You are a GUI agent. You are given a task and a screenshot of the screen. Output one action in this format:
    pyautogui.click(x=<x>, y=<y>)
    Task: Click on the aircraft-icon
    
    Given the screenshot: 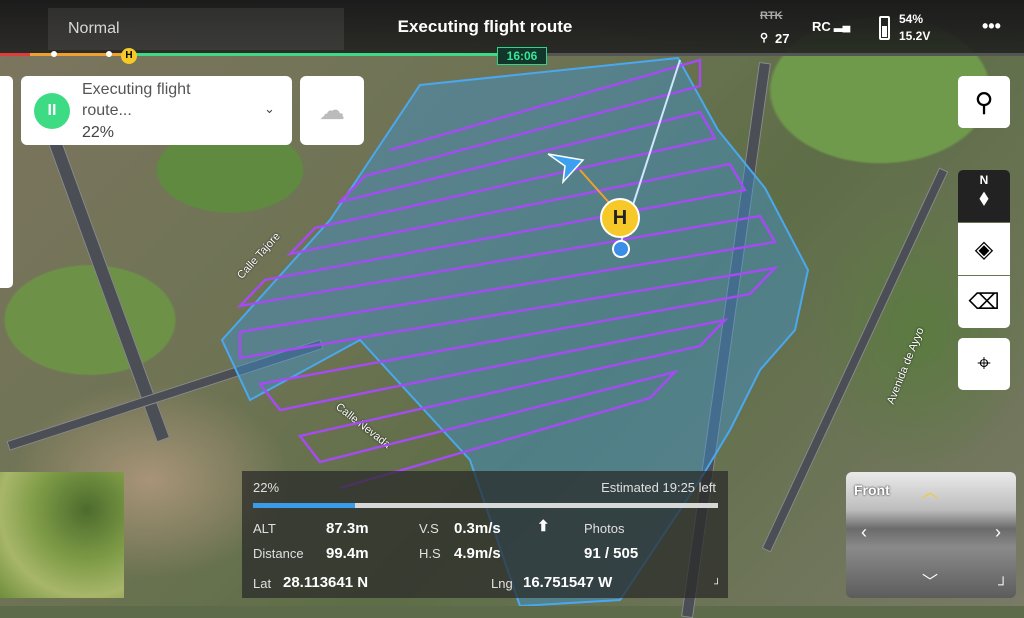 What is the action you would take?
    pyautogui.click(x=566, y=169)
    